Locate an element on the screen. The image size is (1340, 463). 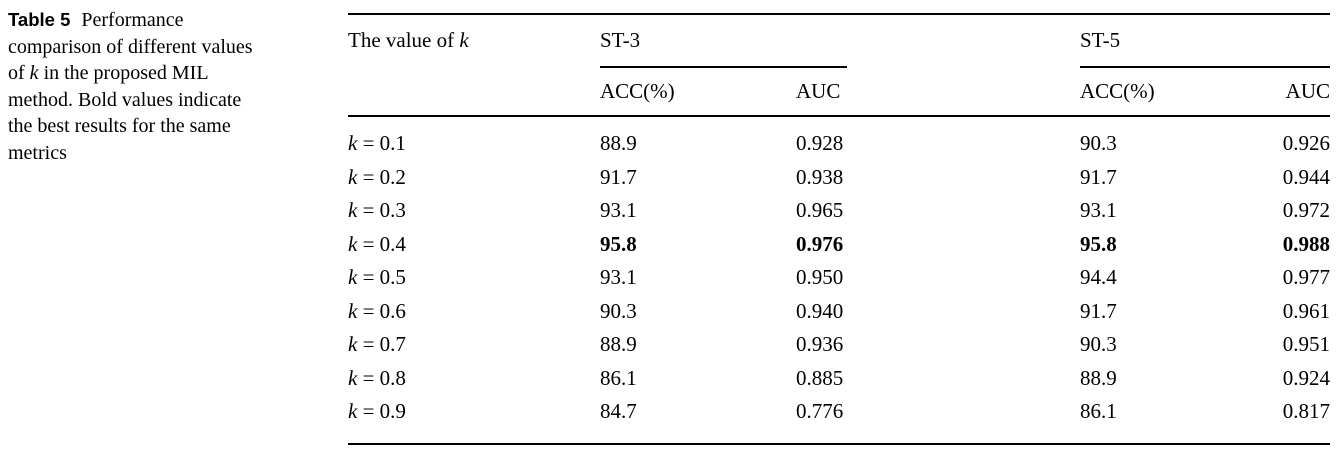
table-header-group-row: The value of k ST-3 ST-5 is located at coordinates (839, 40).